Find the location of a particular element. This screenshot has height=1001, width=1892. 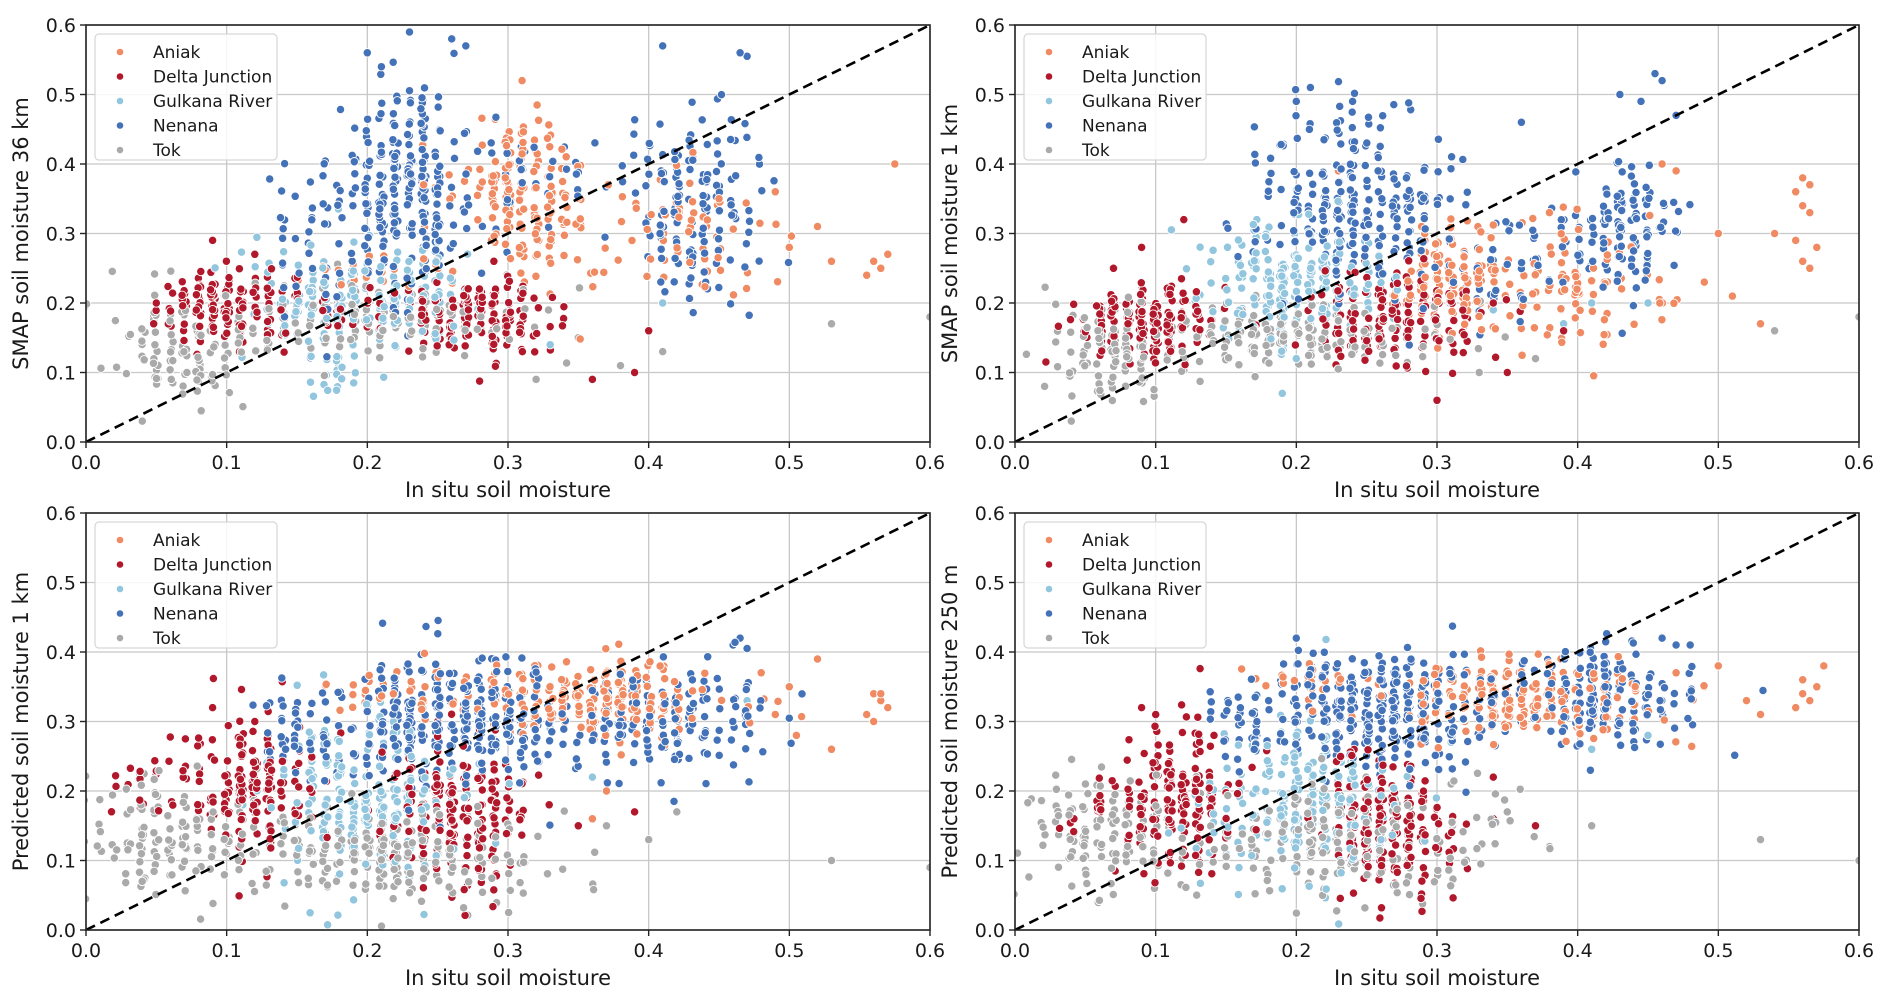

legend-marker-aniak is located at coordinates (120, 52).